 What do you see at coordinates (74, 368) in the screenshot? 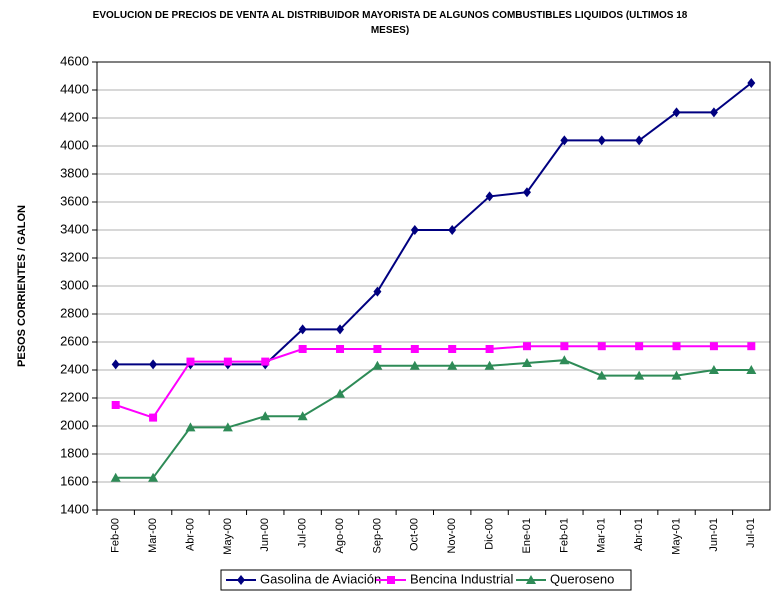
I see `y-tick-label: 2400` at bounding box center [74, 368].